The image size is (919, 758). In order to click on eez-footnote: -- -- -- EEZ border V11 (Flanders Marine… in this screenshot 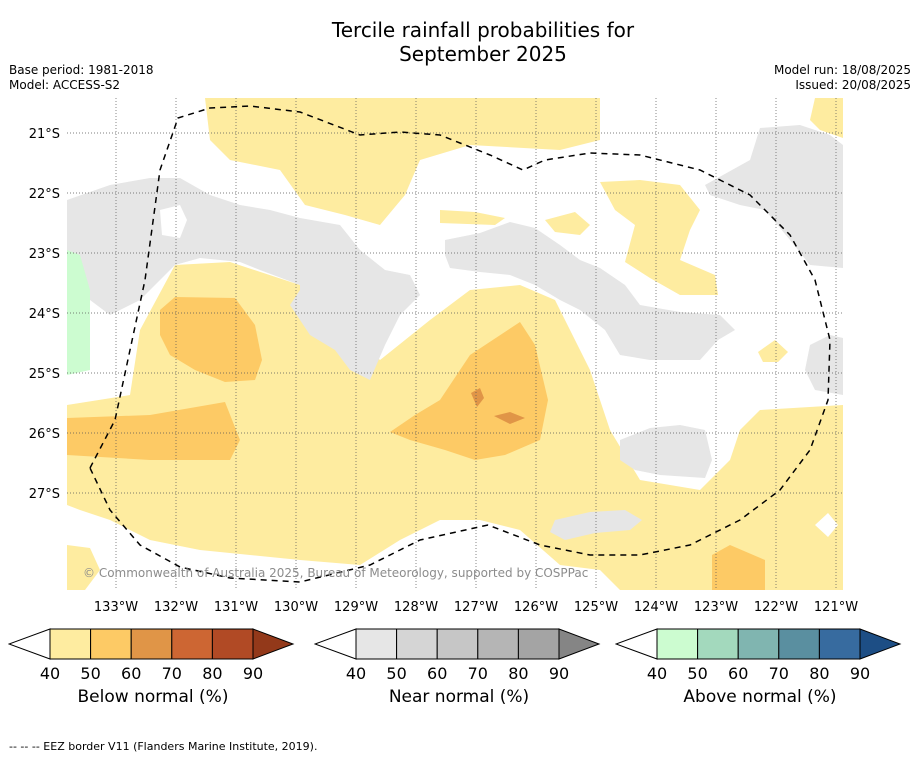, I will do `click(163, 746)`.